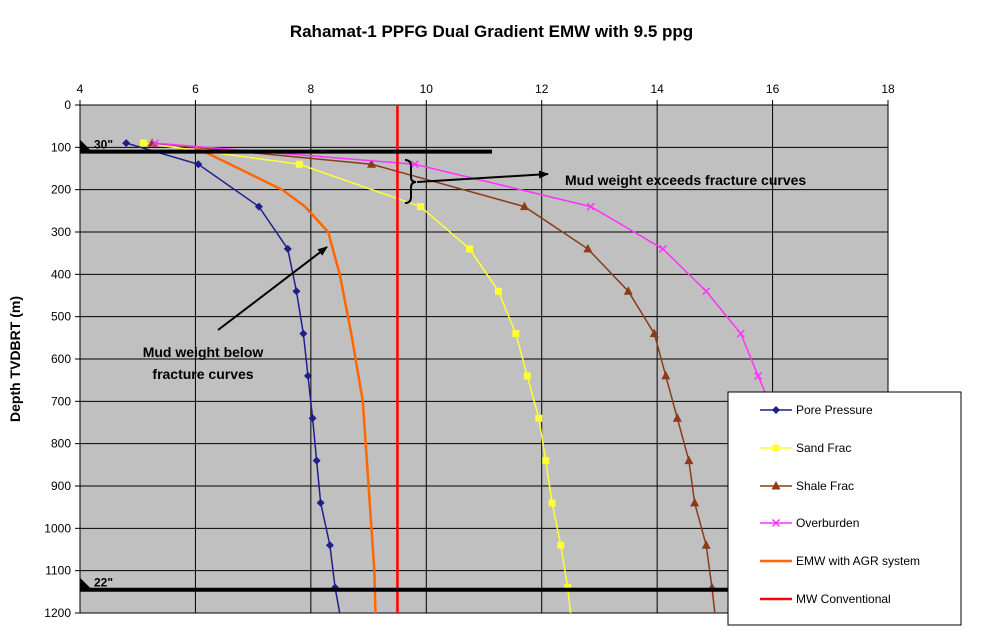 Image resolution: width=983 pixels, height=637 pixels. What do you see at coordinates (67, 105) in the screenshot?
I see `y-tick-label: 0` at bounding box center [67, 105].